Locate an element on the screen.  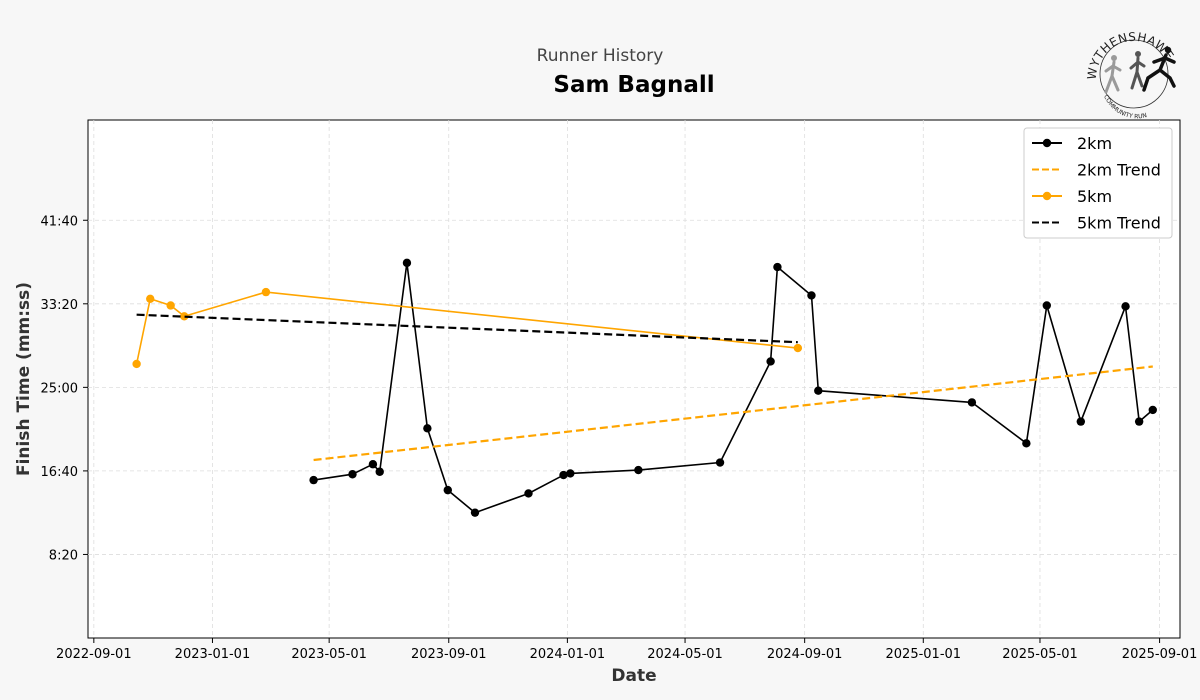
legend-item-2km: 2km is located at coordinates (1072, 143).